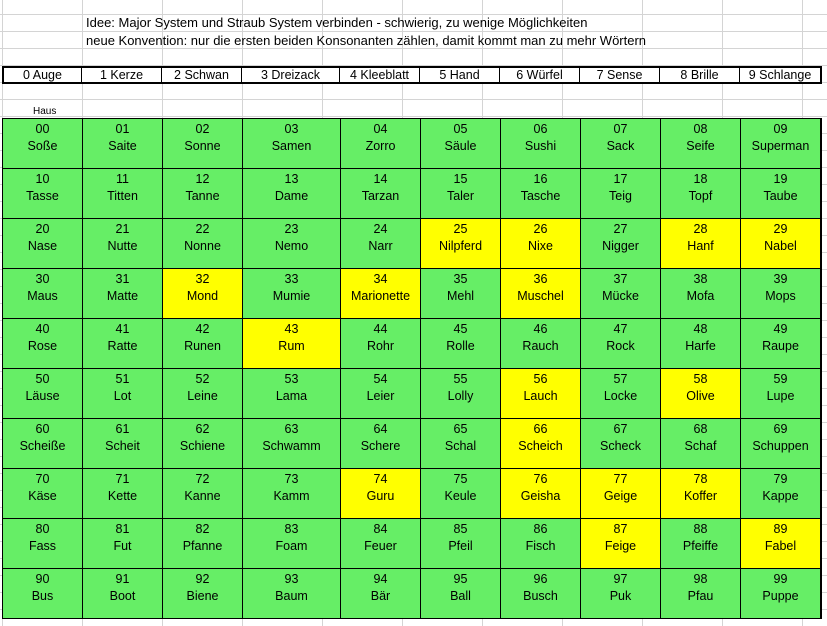 This screenshot has width=827, height=626. I want to click on table-cell: 80 Fass, so click(43, 544).